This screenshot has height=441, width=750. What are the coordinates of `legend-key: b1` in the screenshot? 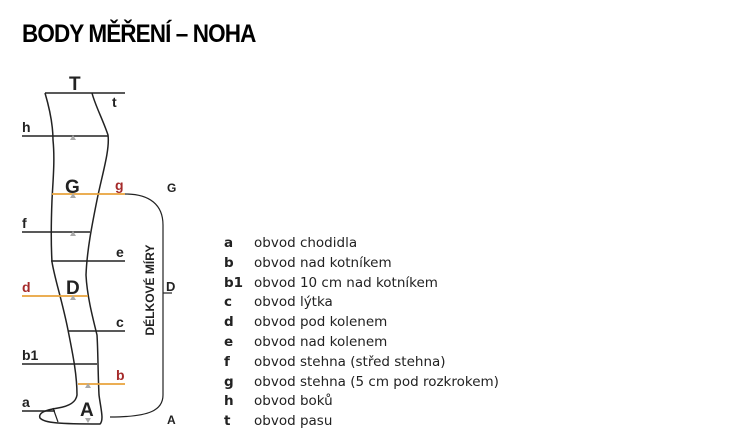 It's located at (234, 282).